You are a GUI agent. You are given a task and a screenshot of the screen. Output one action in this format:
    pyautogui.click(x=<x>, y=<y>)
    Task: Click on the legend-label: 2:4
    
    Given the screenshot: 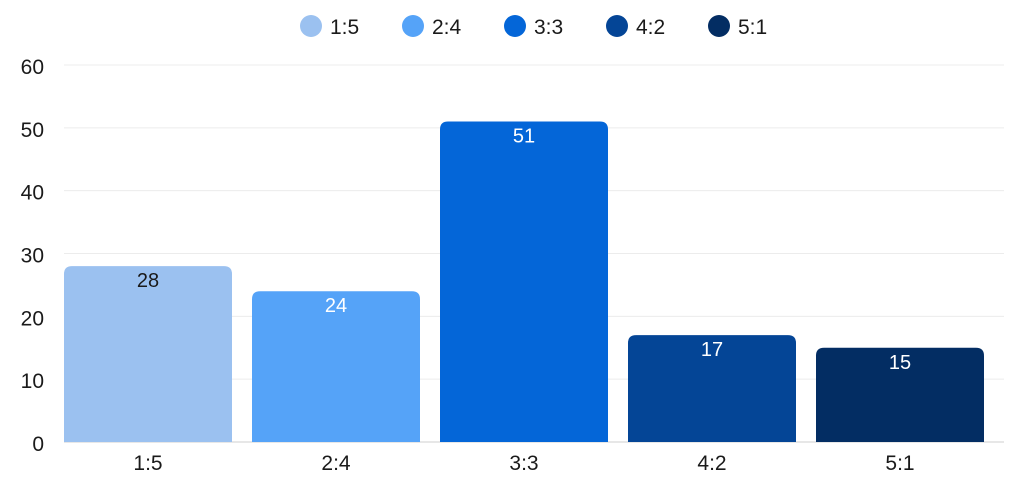 What is the action you would take?
    pyautogui.click(x=447, y=27)
    